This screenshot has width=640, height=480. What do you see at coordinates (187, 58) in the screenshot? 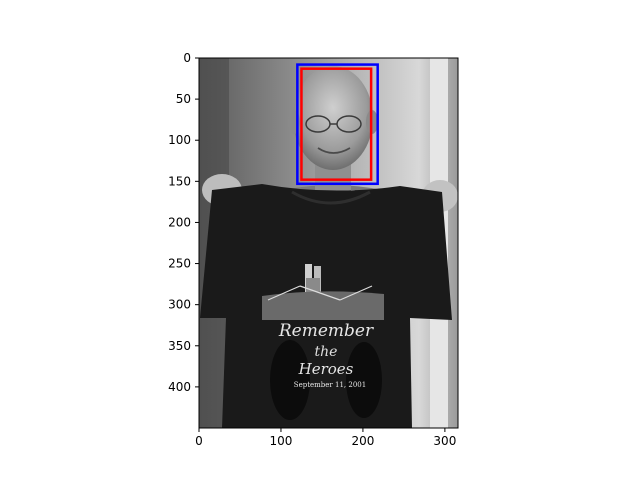
I see `y-tick-label: 0` at bounding box center [187, 58].